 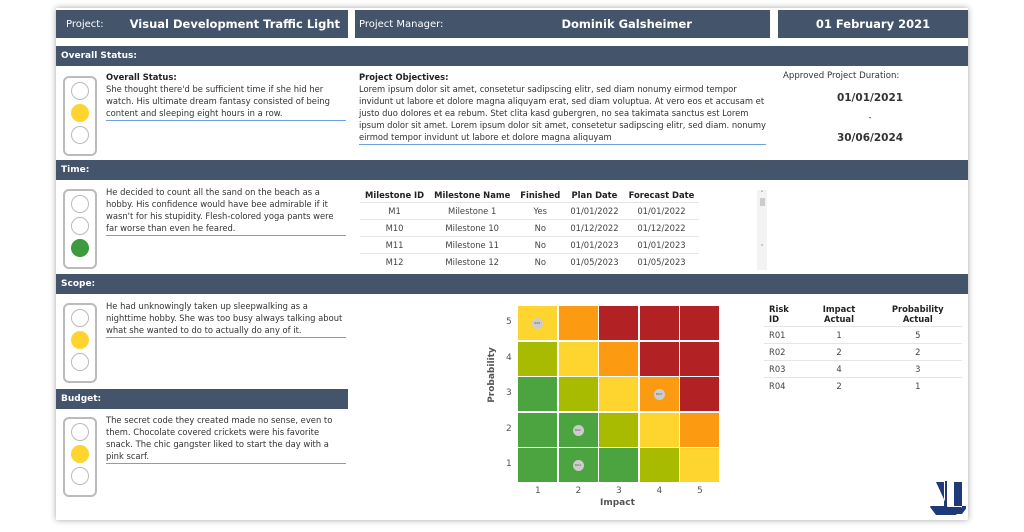 What do you see at coordinates (948, 498) in the screenshot?
I see `company-logo-icon` at bounding box center [948, 498].